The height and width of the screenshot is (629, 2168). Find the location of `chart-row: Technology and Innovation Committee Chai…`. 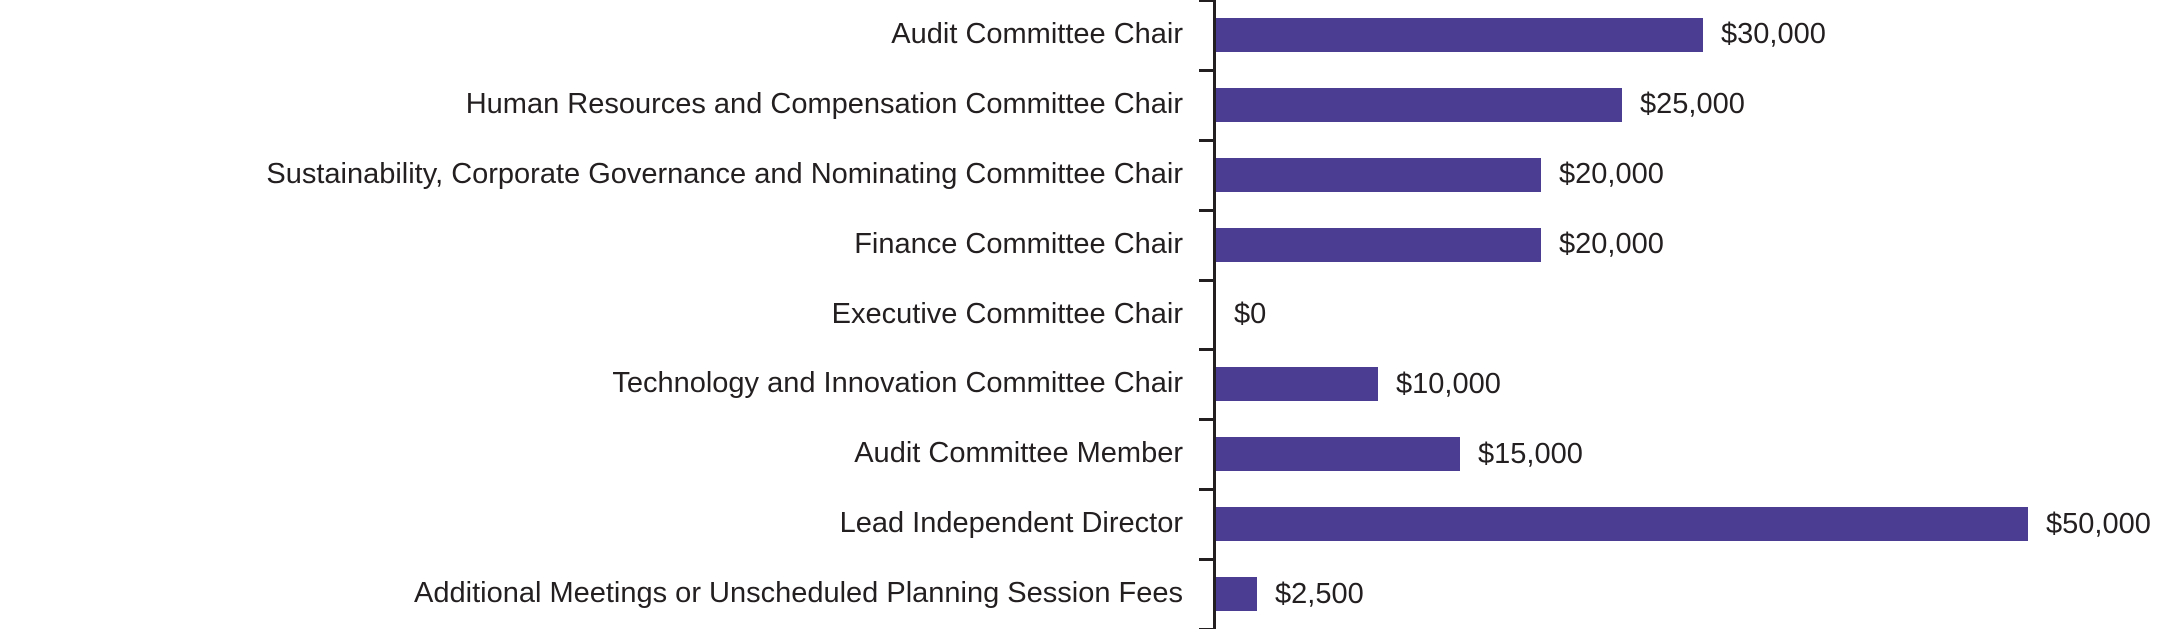

chart-row: Technology and Innovation Committee Chai… is located at coordinates (1084, 384).